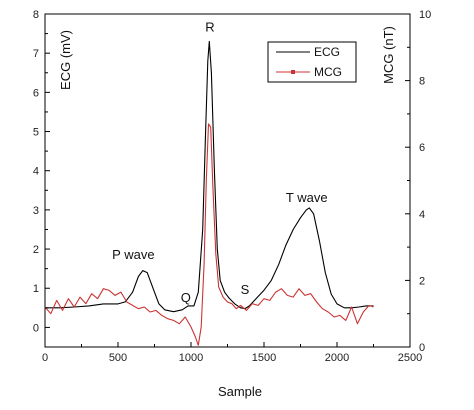  What do you see at coordinates (245, 289) in the screenshot?
I see `annotation-s: S` at bounding box center [245, 289].